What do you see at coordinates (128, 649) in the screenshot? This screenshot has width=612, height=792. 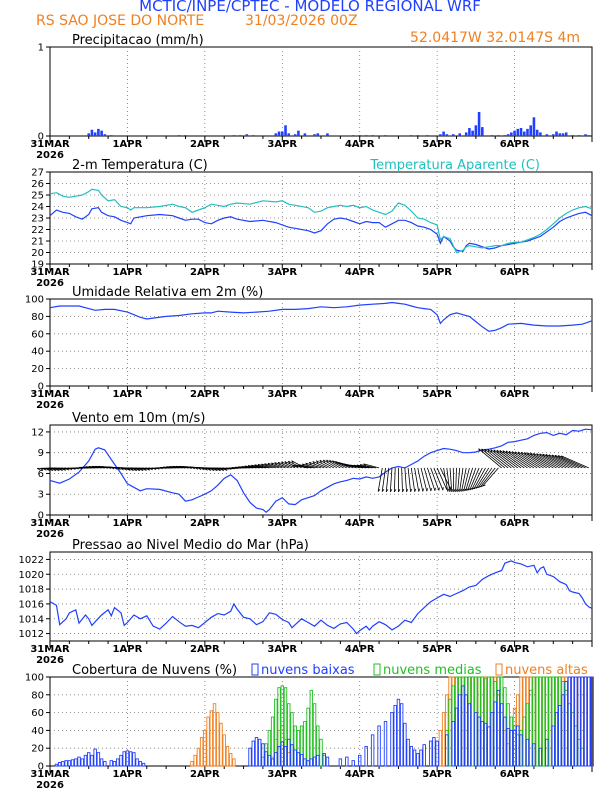 I see `pres-date-label: 1APR` at bounding box center [128, 649].